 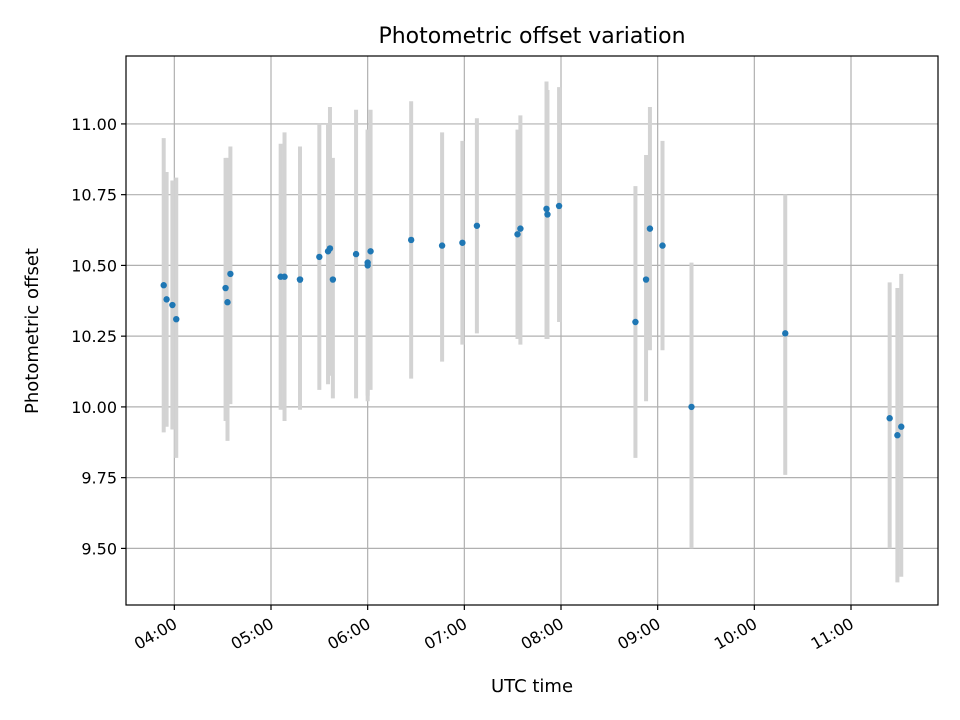 I want to click on x-tick-label: 07:00, so click(x=445, y=634).